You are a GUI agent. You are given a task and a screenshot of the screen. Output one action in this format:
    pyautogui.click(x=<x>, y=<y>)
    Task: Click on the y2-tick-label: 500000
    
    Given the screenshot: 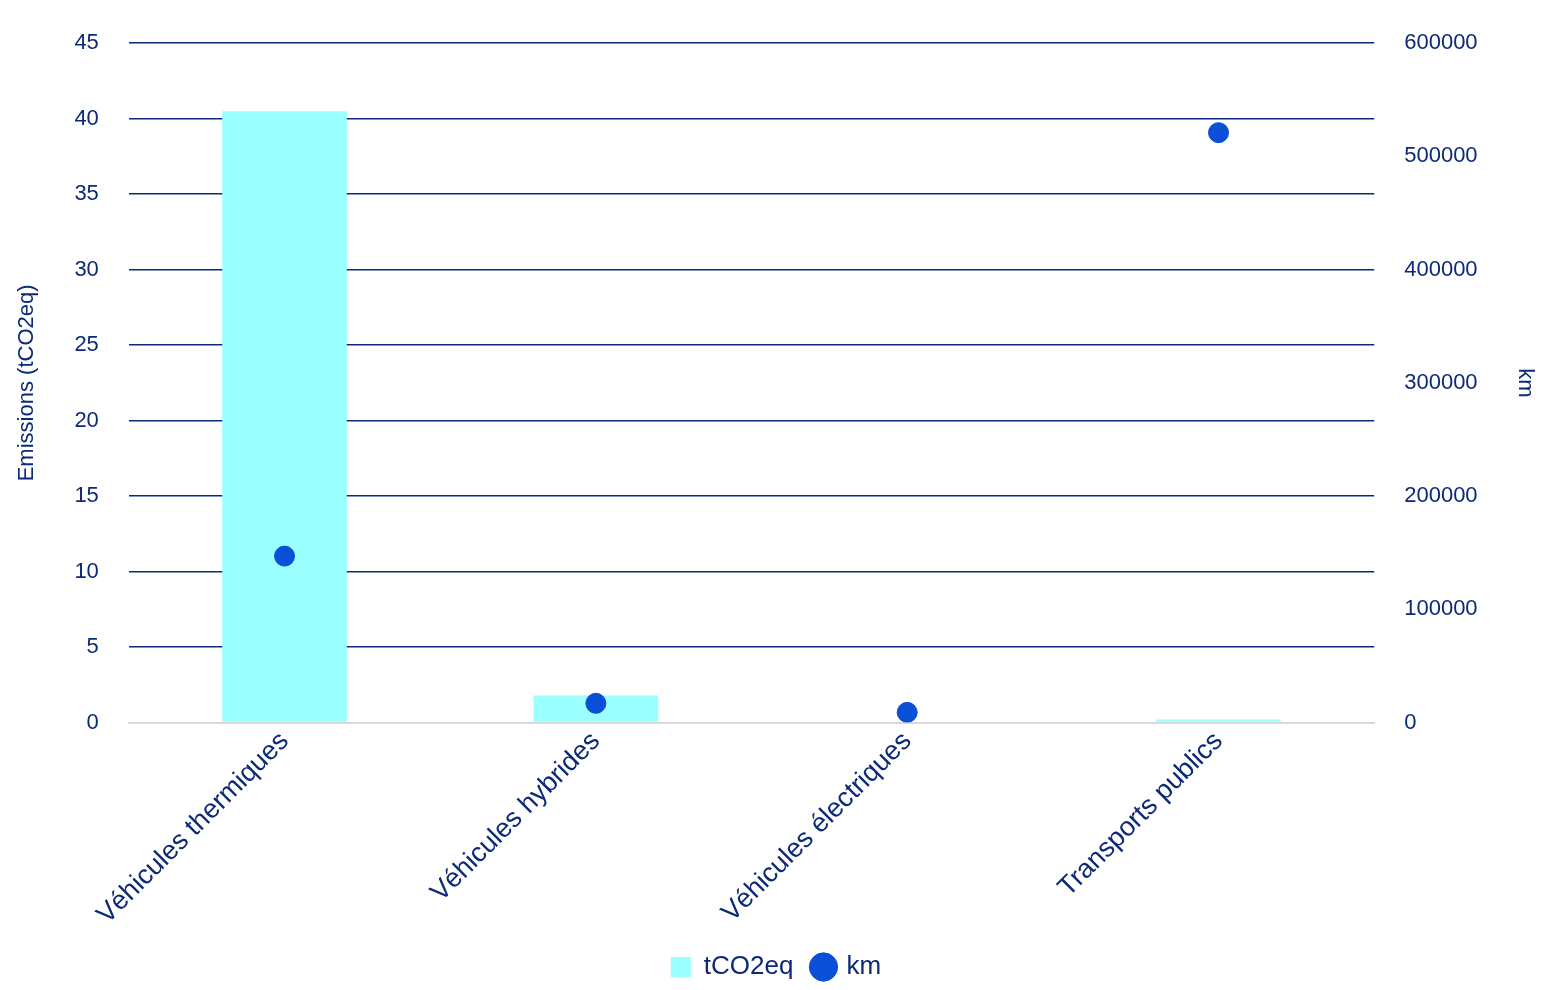 What is the action you would take?
    pyautogui.click(x=1441, y=155)
    